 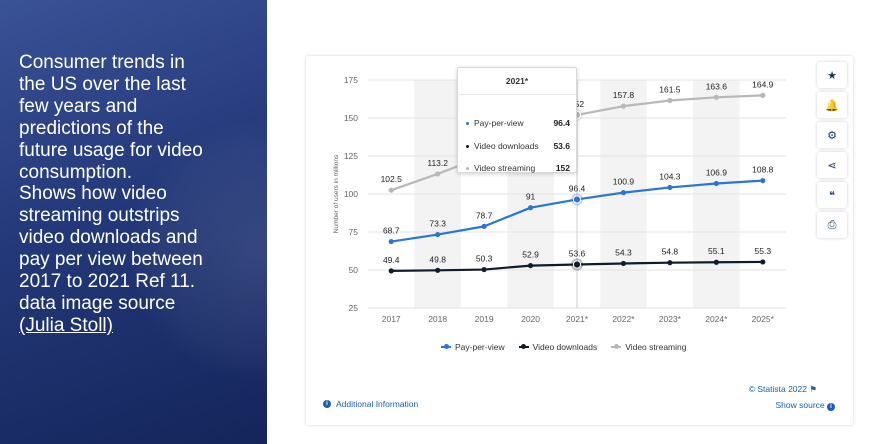 What do you see at coordinates (763, 251) in the screenshot?
I see `data-label: 55.3` at bounding box center [763, 251].